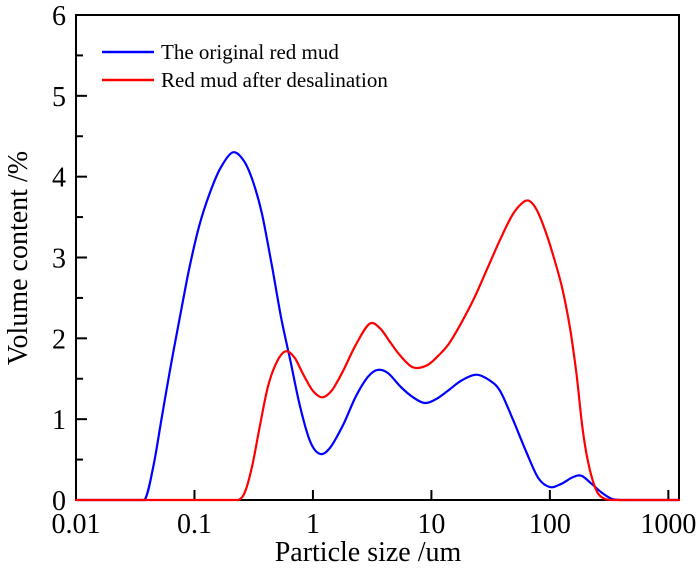 The image size is (700, 573). I want to click on legend-label-original-red-mud: The original red mud, so click(250, 52).